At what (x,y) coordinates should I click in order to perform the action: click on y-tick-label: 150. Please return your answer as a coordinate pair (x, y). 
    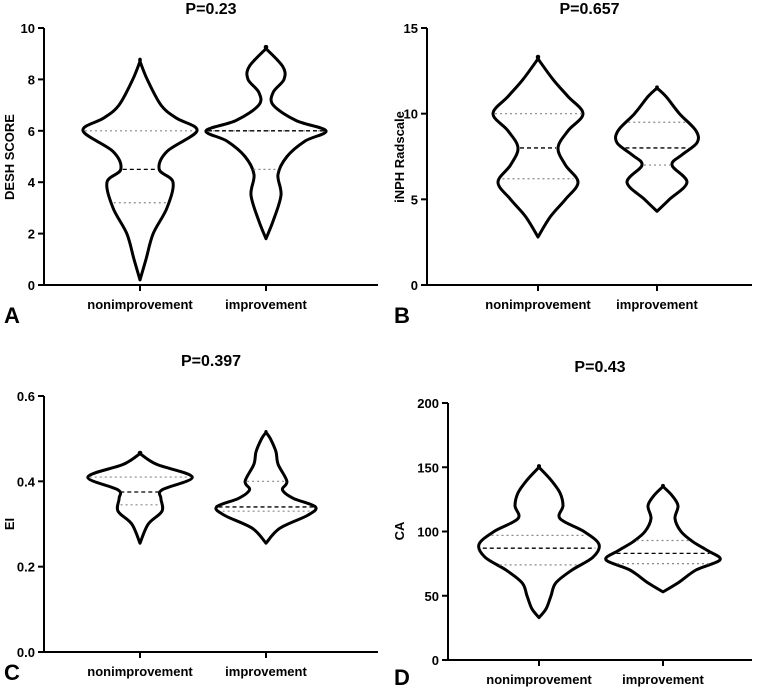
    Looking at the image, I should click on (428, 467).